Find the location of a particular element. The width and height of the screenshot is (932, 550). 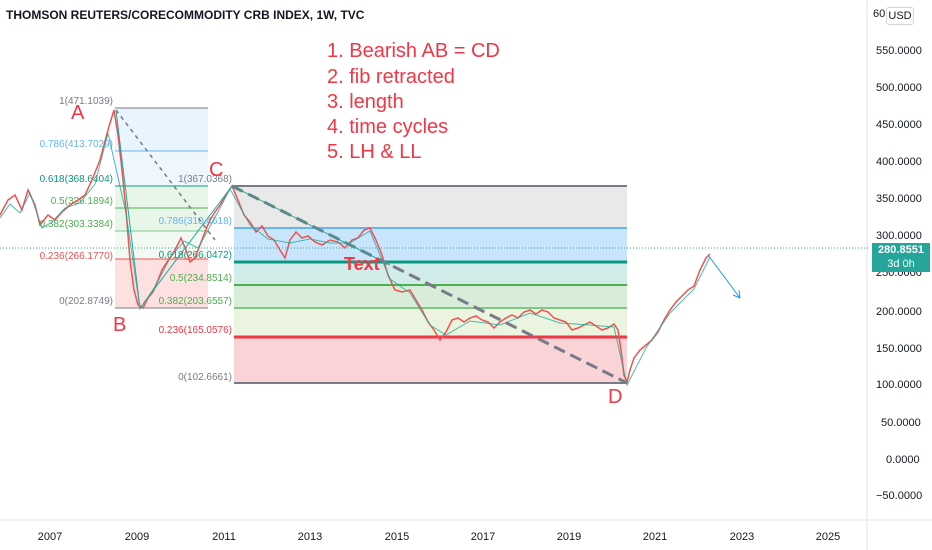

fib2-label-0236: 0.236(165.0576) is located at coordinates (195, 330).